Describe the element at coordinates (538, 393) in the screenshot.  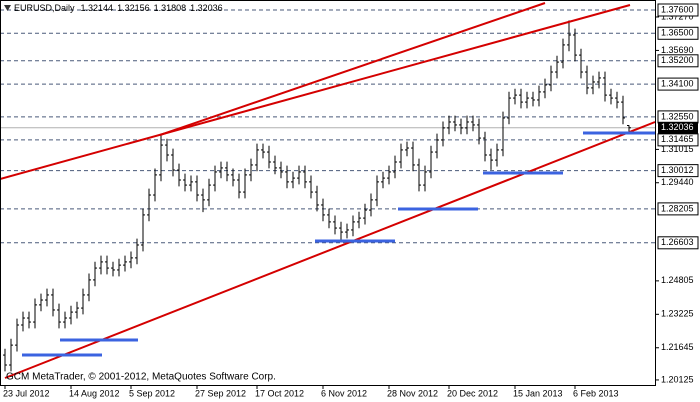
I see `x-tick-label: 15 Jan 2013` at that location.